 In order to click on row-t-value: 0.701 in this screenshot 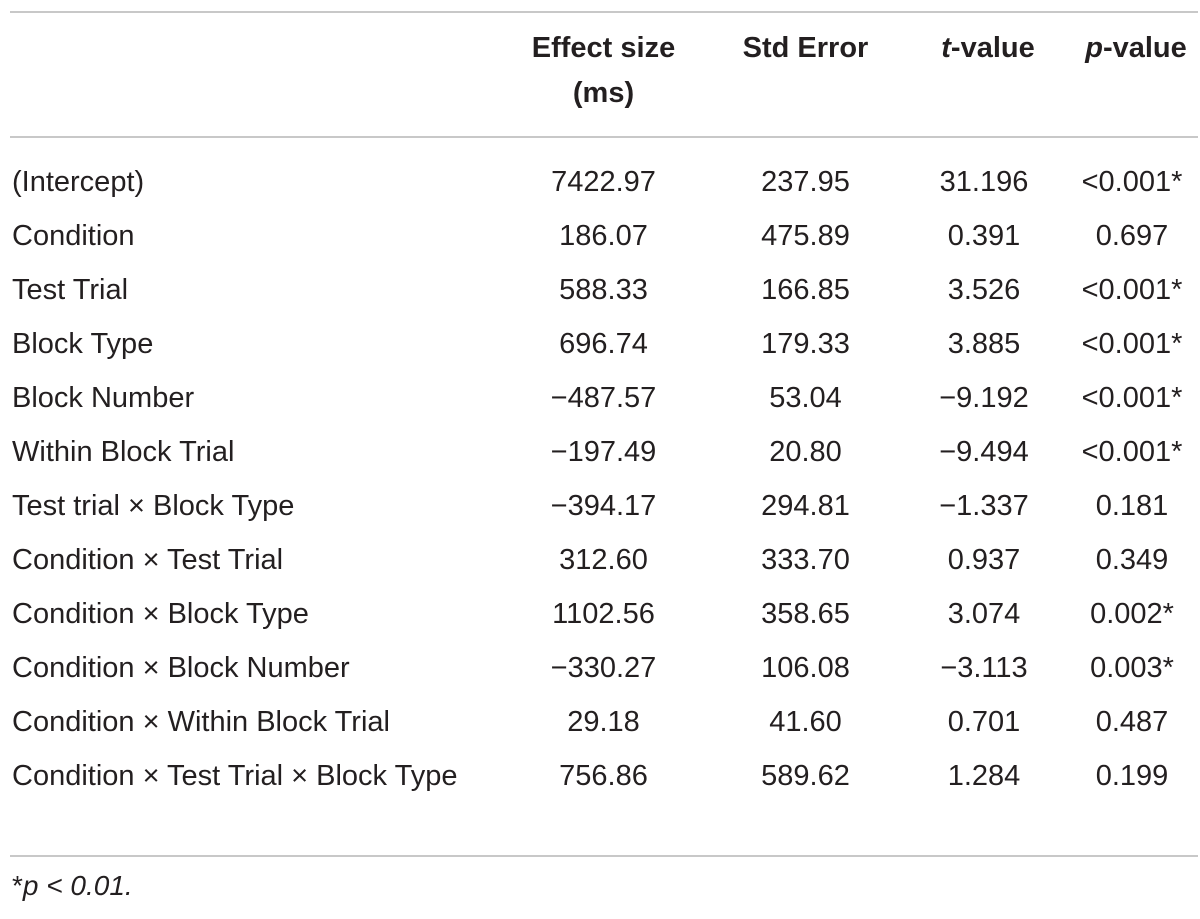, I will do `click(984, 722)`.